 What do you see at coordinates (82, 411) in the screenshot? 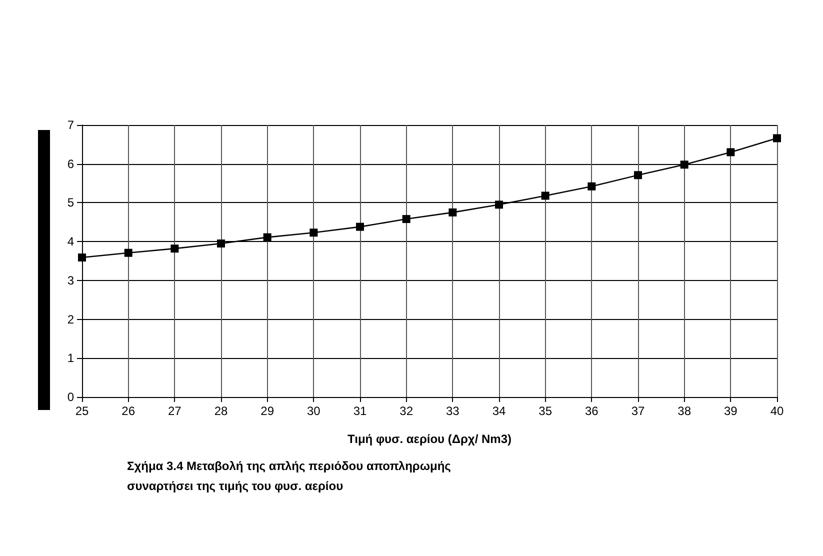
I see `x-tick-label: 25` at bounding box center [82, 411].